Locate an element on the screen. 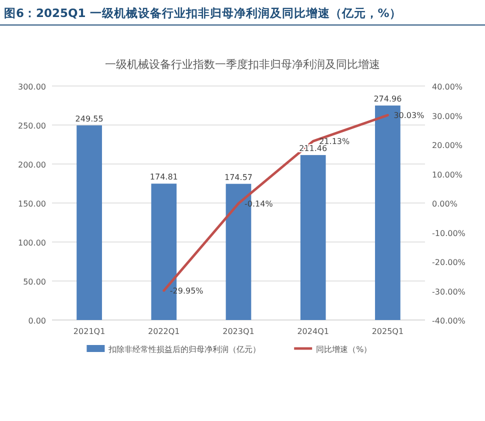  data-label: 21.13% is located at coordinates (334, 141).